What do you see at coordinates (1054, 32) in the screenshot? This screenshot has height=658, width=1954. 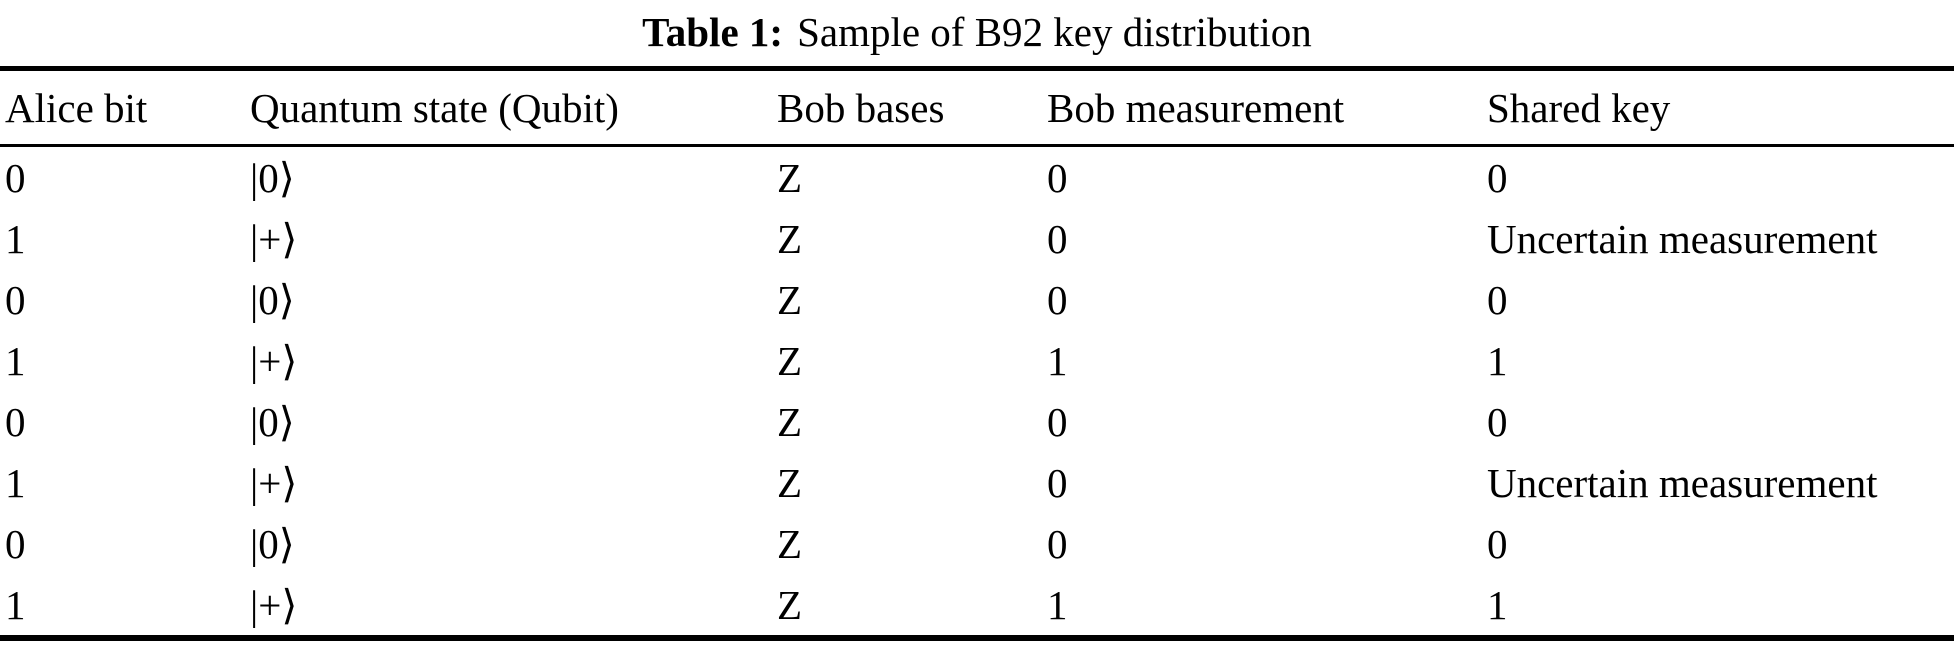 I see `table-caption-text: Sample of B92 key distribution` at bounding box center [1054, 32].